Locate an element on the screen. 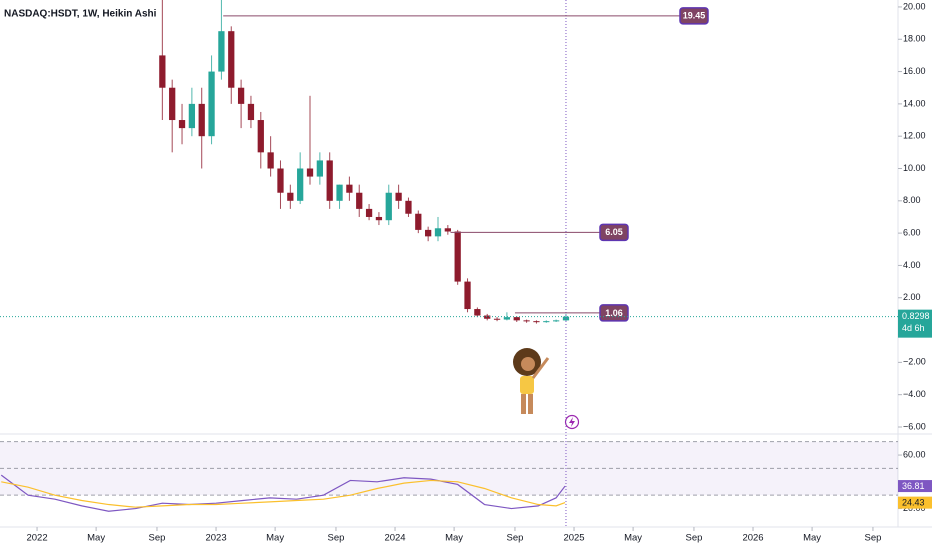 This screenshot has height=550, width=932. countdown-label: 4d 6h is located at coordinates (913, 328).